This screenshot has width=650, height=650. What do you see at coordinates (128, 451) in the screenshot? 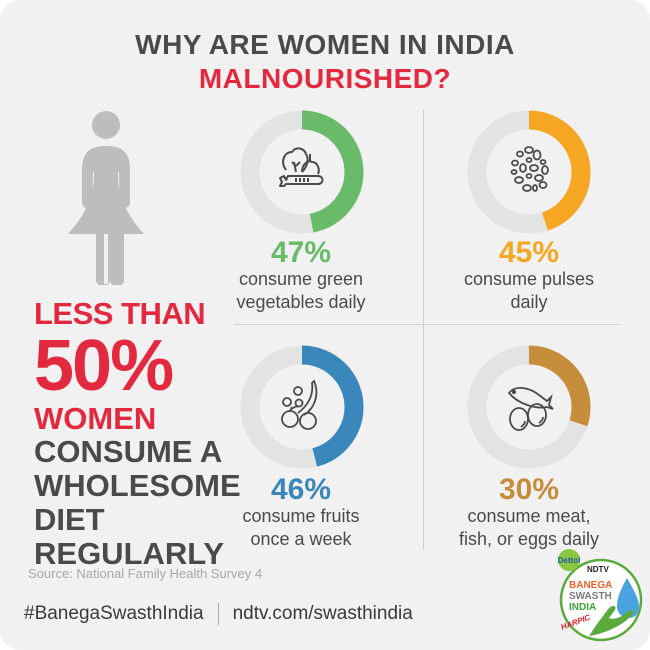
I see `lead-line-4: CONSUME A` at bounding box center [128, 451].